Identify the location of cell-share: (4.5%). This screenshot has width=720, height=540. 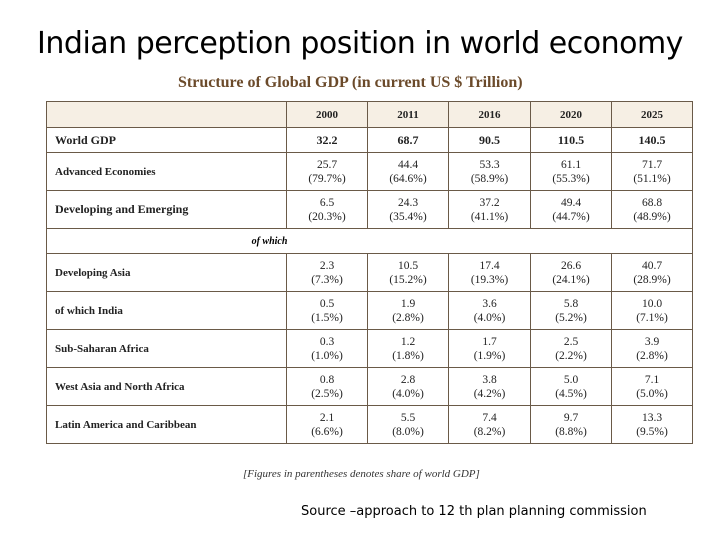
(571, 393).